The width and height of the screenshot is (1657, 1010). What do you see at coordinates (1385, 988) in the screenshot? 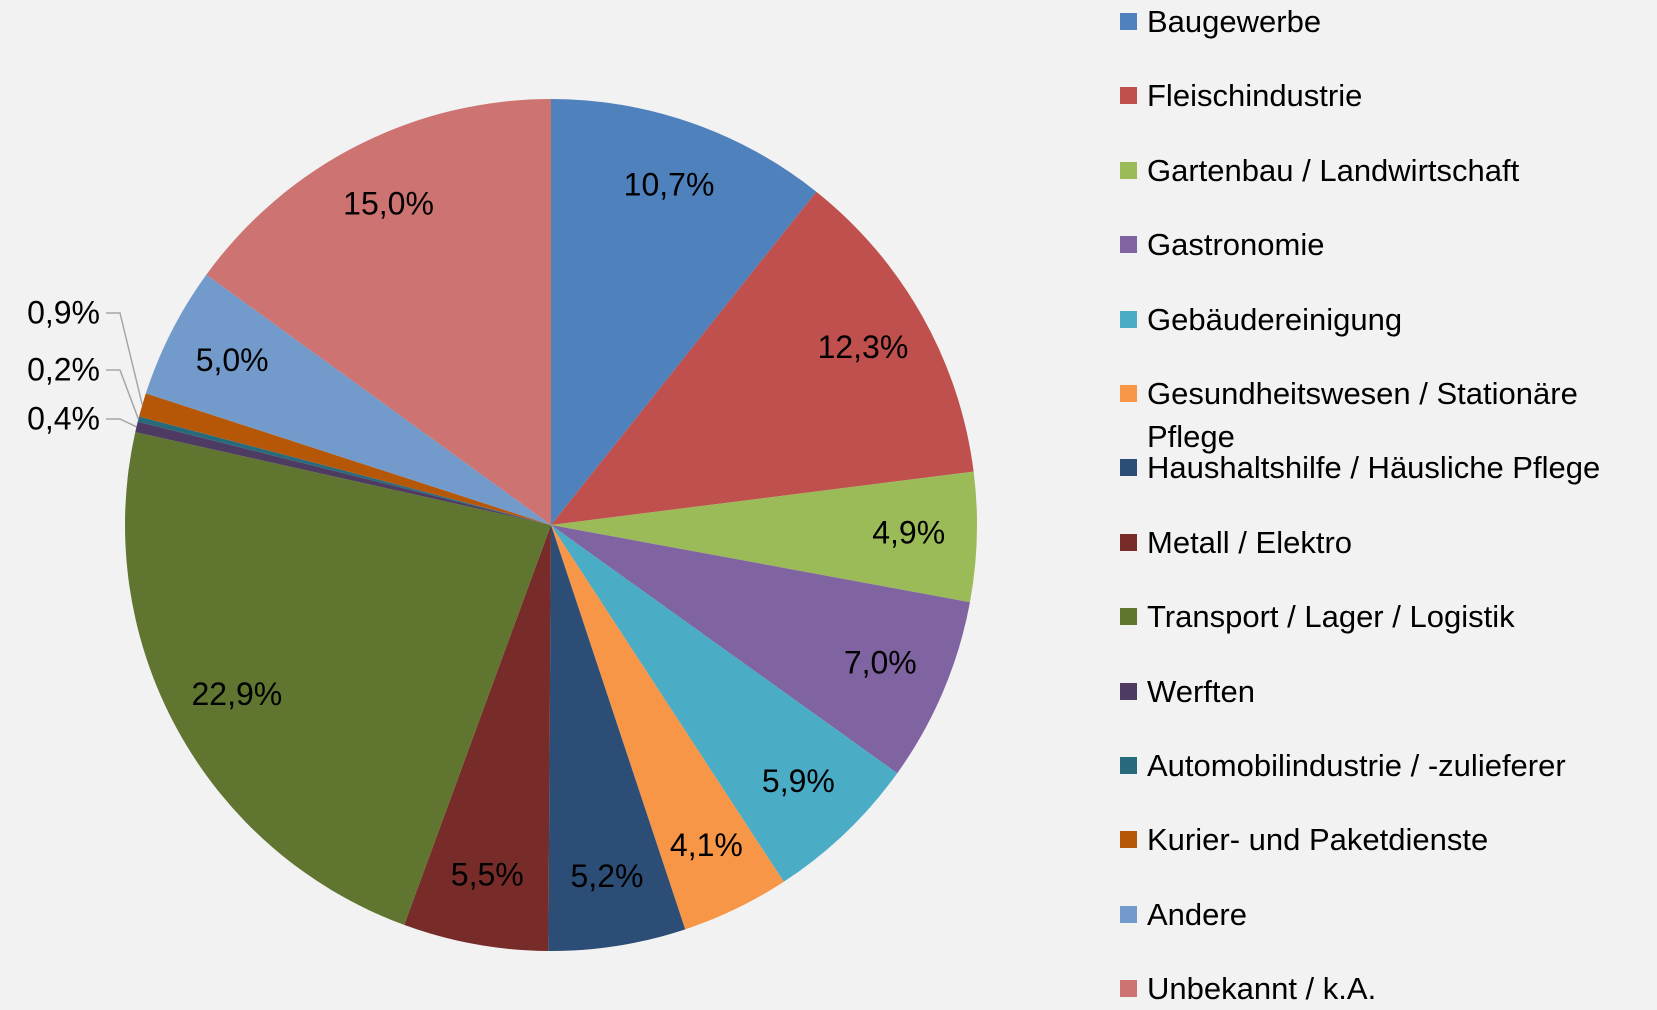
I see `legend-item: Unbekannt / k.A.` at bounding box center [1385, 988].